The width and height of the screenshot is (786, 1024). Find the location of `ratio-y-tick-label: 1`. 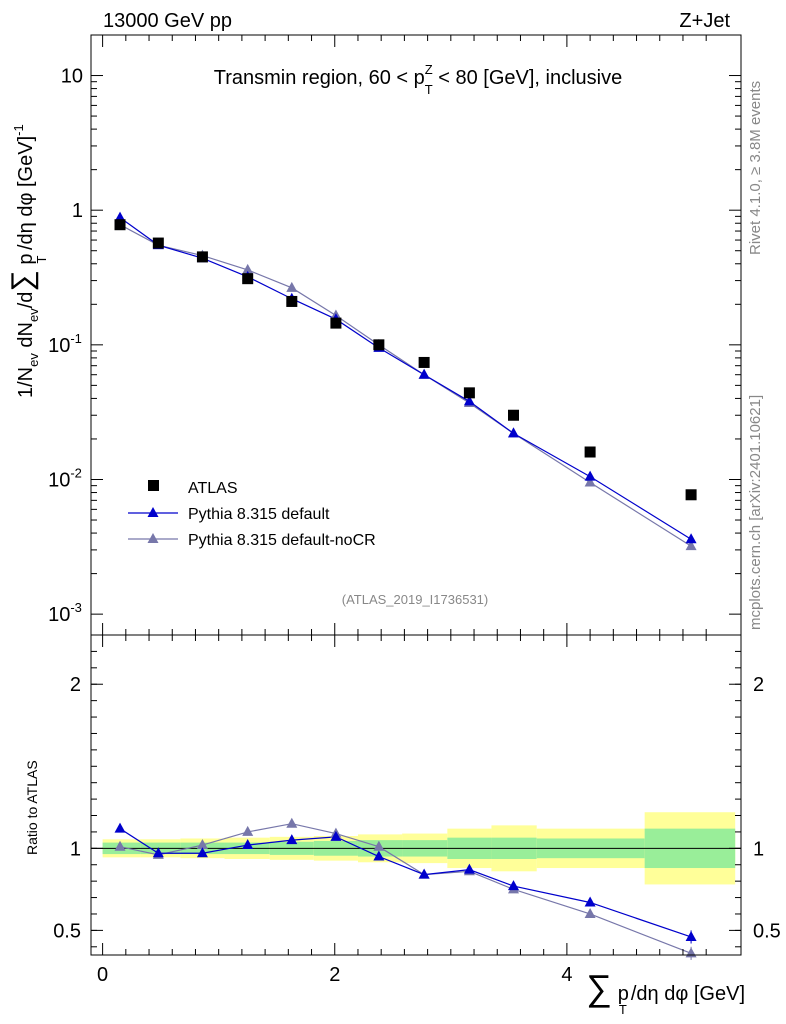

ratio-y-tick-label: 1 is located at coordinates (75, 849).